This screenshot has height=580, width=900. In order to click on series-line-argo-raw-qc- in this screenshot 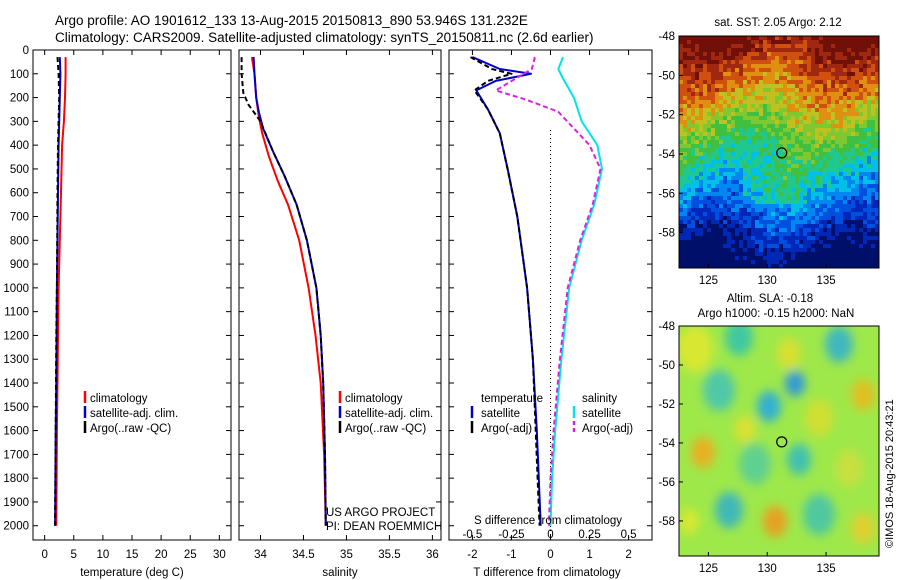, I will do `click(283, 291)`.